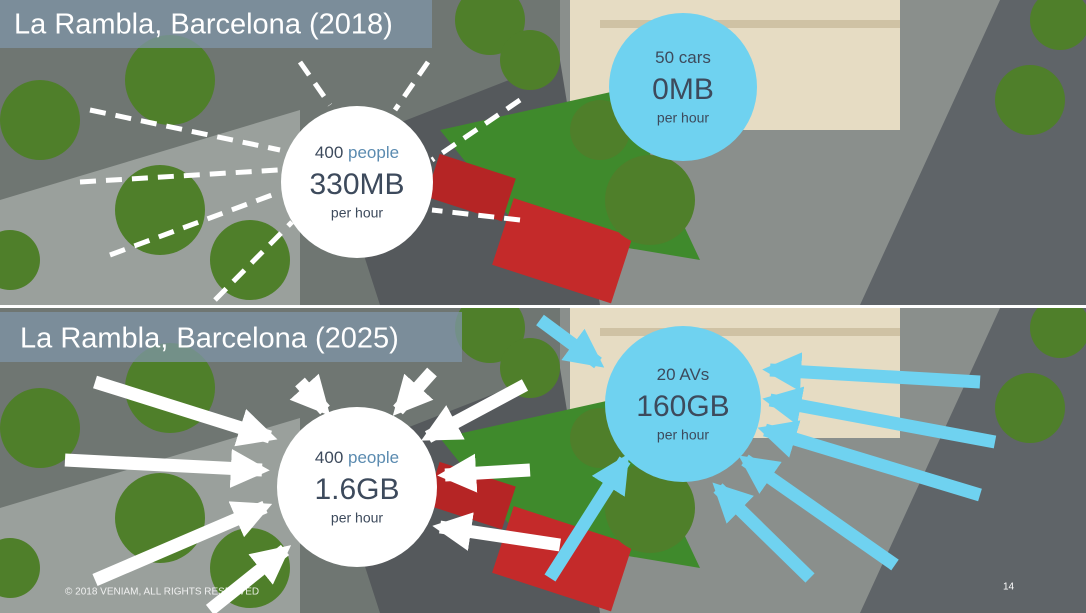  I want to click on amount: 330MB, so click(356, 184).